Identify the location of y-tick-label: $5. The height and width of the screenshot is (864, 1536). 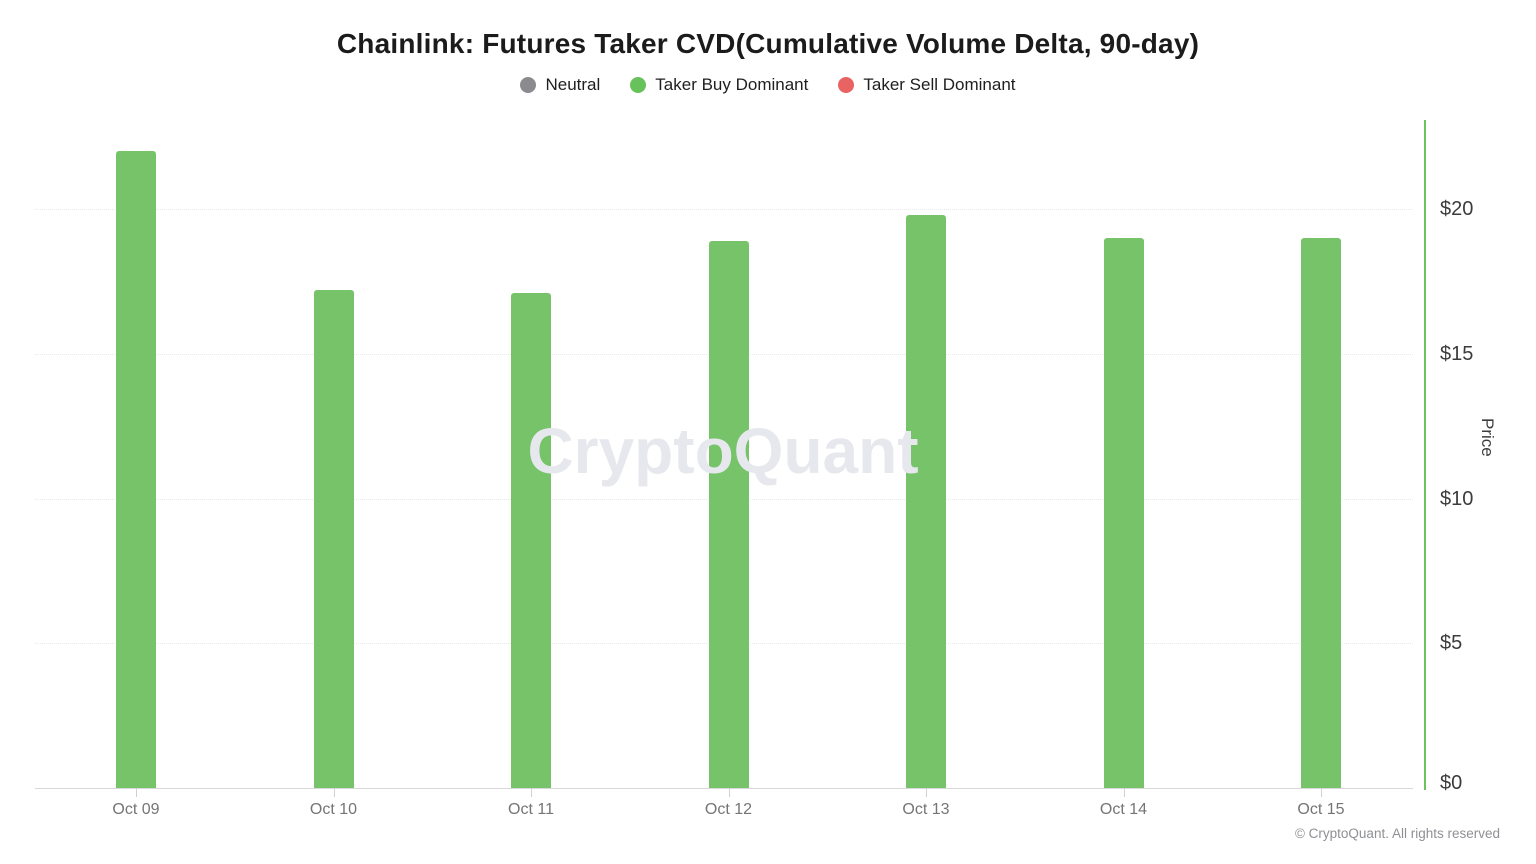
(1451, 643).